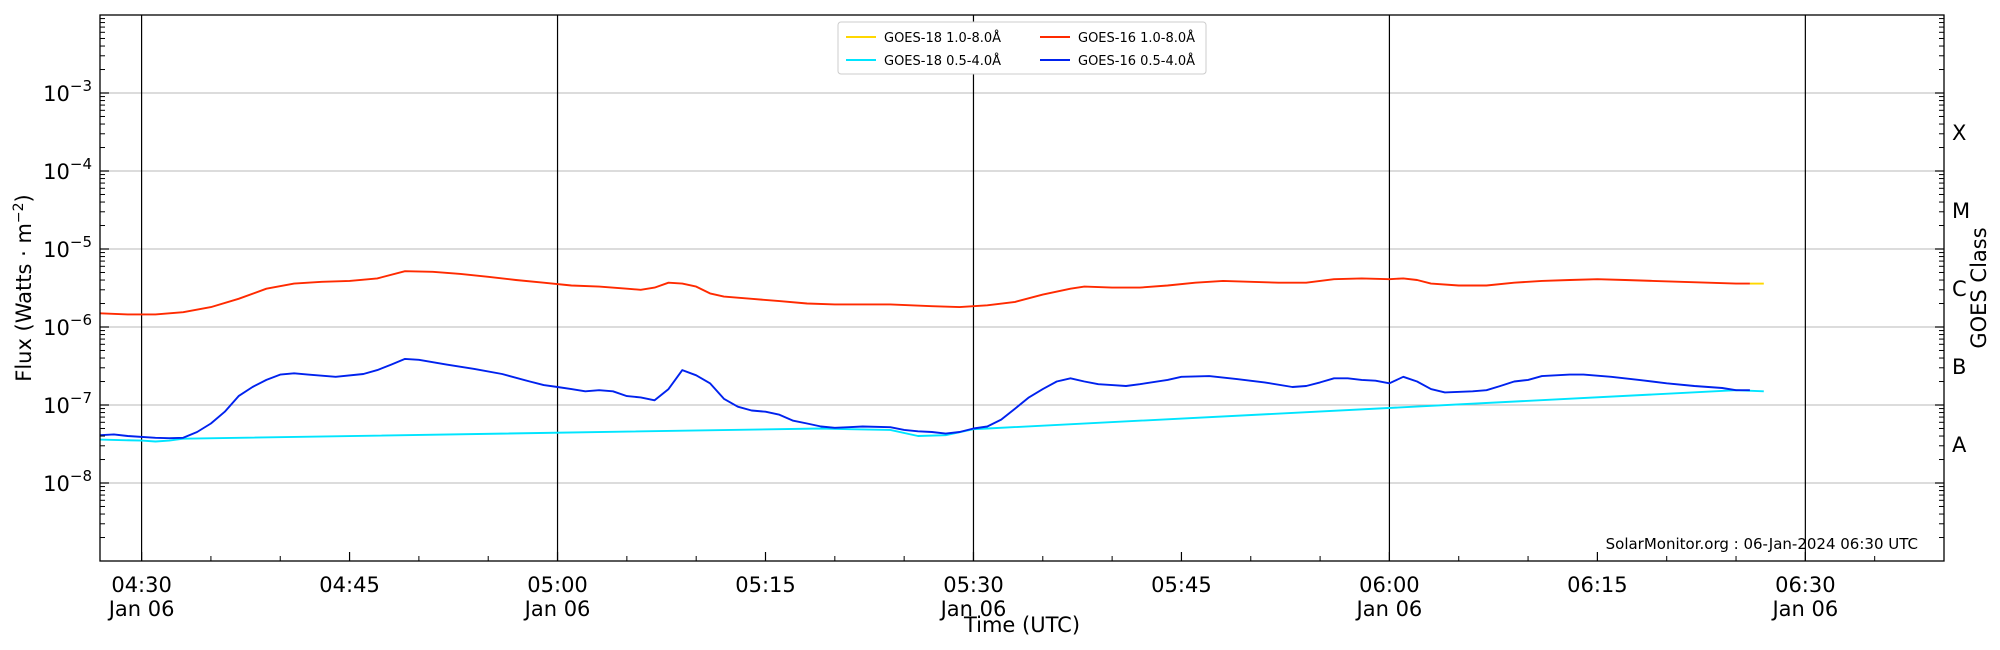  Describe the element at coordinates (67, 247) in the screenshot. I see `y-tick-label: 10⁻⁵` at that location.